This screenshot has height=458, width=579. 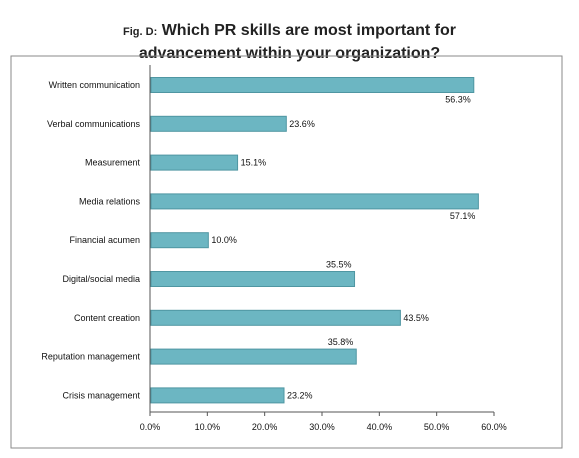 I want to click on x-tick-label: 0.0%, so click(x=150, y=427).